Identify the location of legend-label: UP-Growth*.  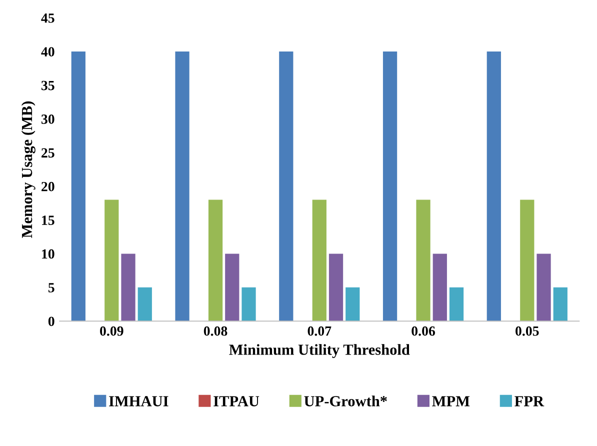
(345, 401).